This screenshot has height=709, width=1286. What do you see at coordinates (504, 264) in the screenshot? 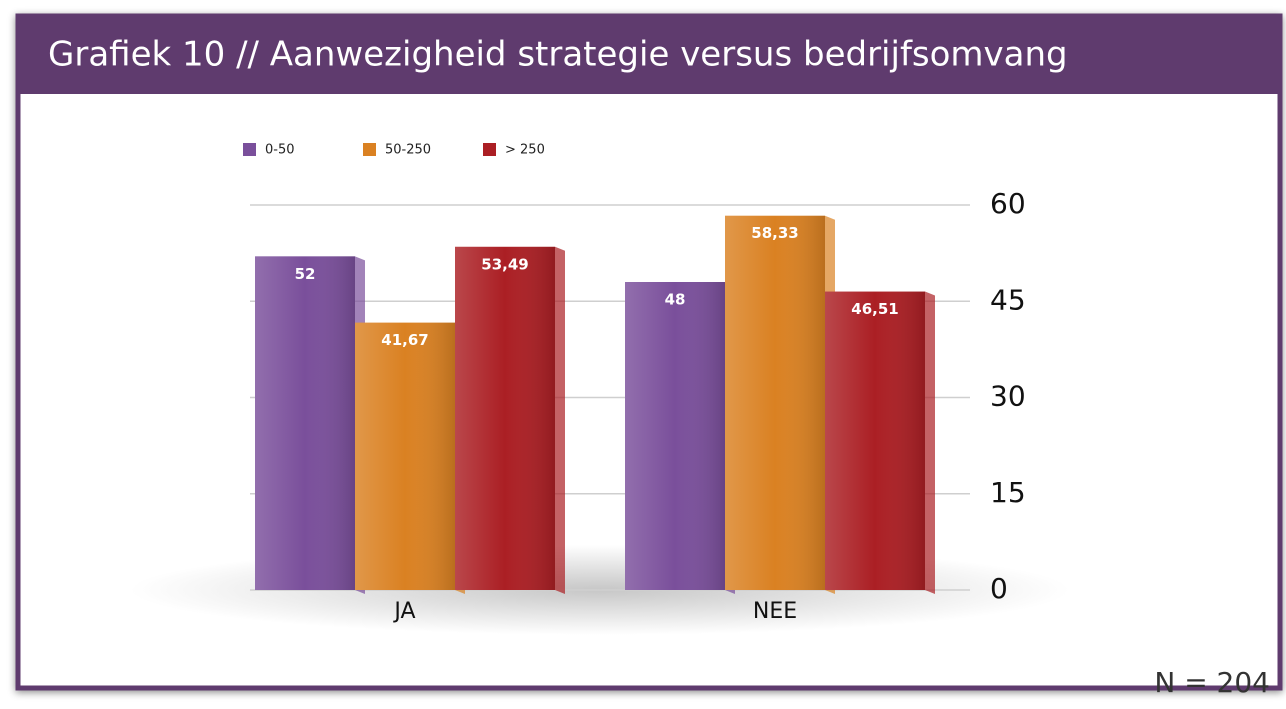
I see `value-label: 53,49` at bounding box center [504, 264].